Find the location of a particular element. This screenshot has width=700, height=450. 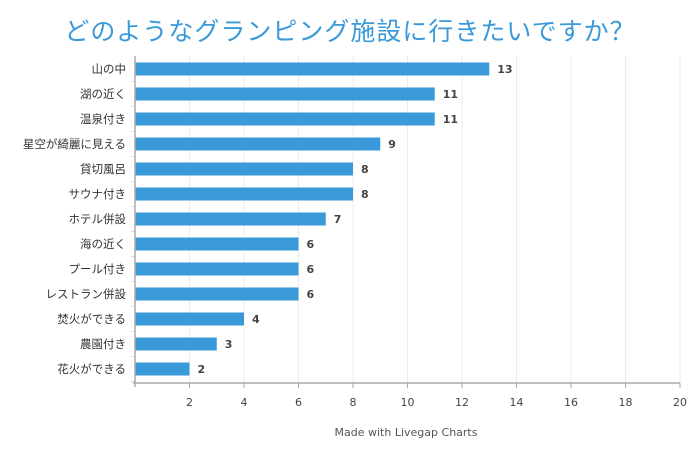

category-label: 焚火ができる is located at coordinates (91, 319).